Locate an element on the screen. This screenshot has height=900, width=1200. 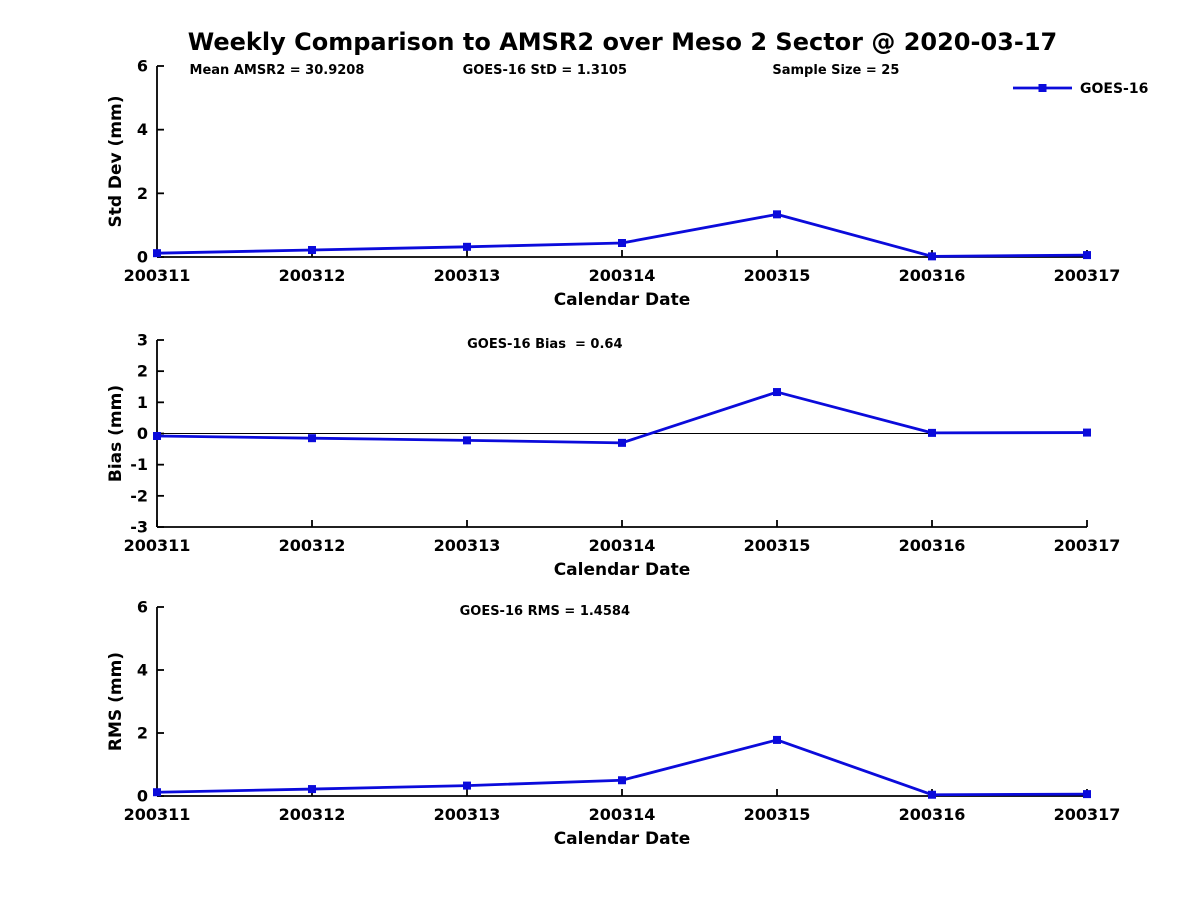
y-axis-label: Std Dev (mm) is located at coordinates (116, 161).